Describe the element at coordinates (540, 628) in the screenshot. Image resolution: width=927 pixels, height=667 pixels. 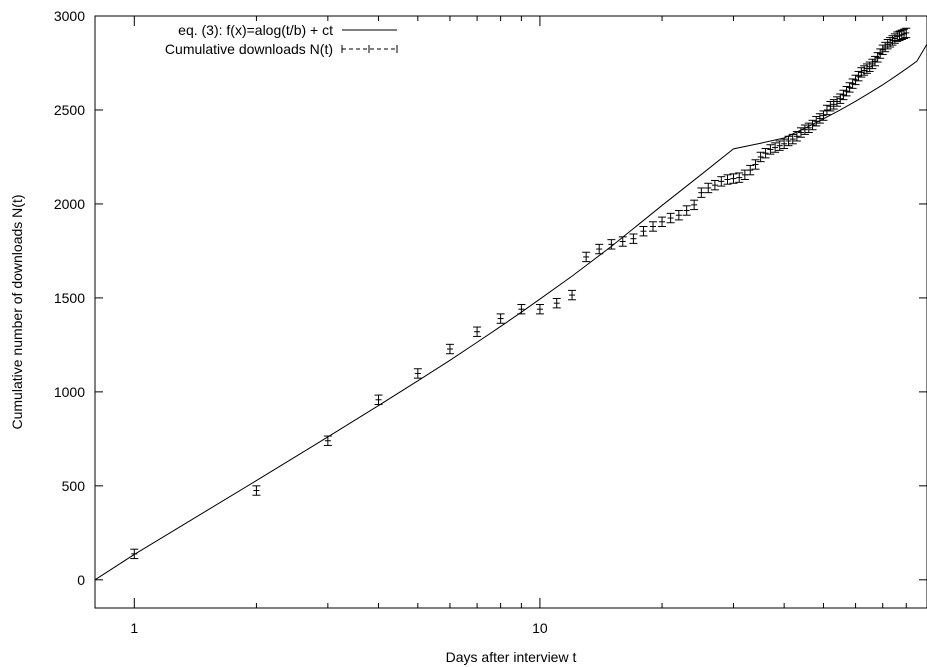
I see `x-tick-label: 10` at that location.